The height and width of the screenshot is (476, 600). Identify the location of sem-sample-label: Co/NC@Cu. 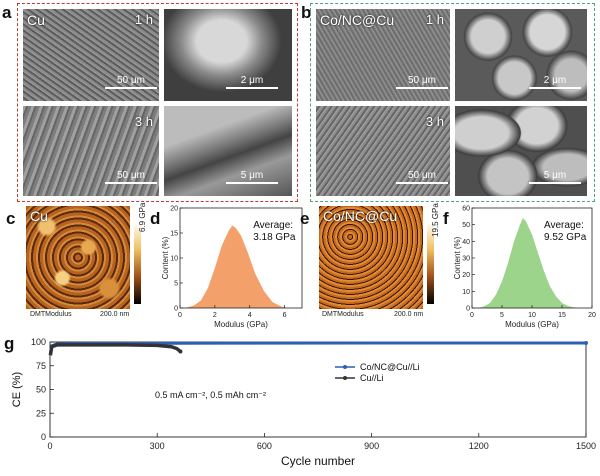
(357, 20).